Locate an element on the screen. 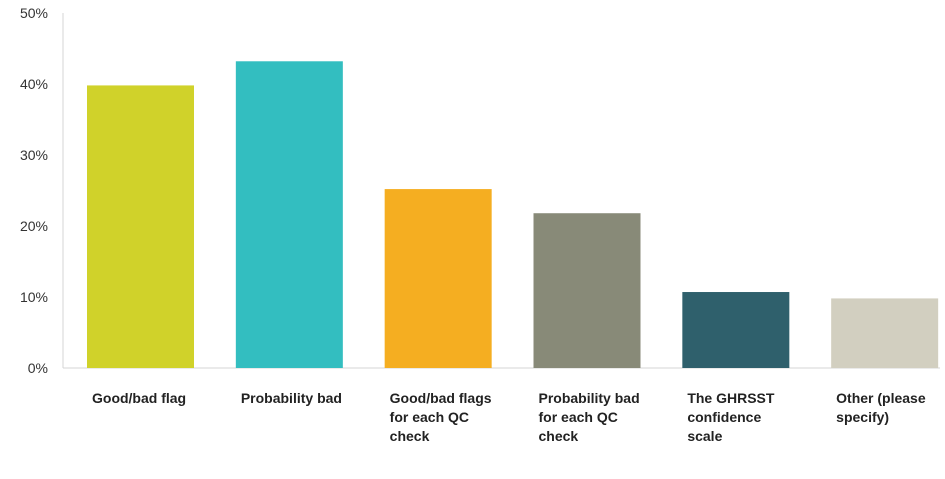 This screenshot has height=479, width=945. category-label-other-please-specify: Other (please specify) is located at coordinates (881, 407).